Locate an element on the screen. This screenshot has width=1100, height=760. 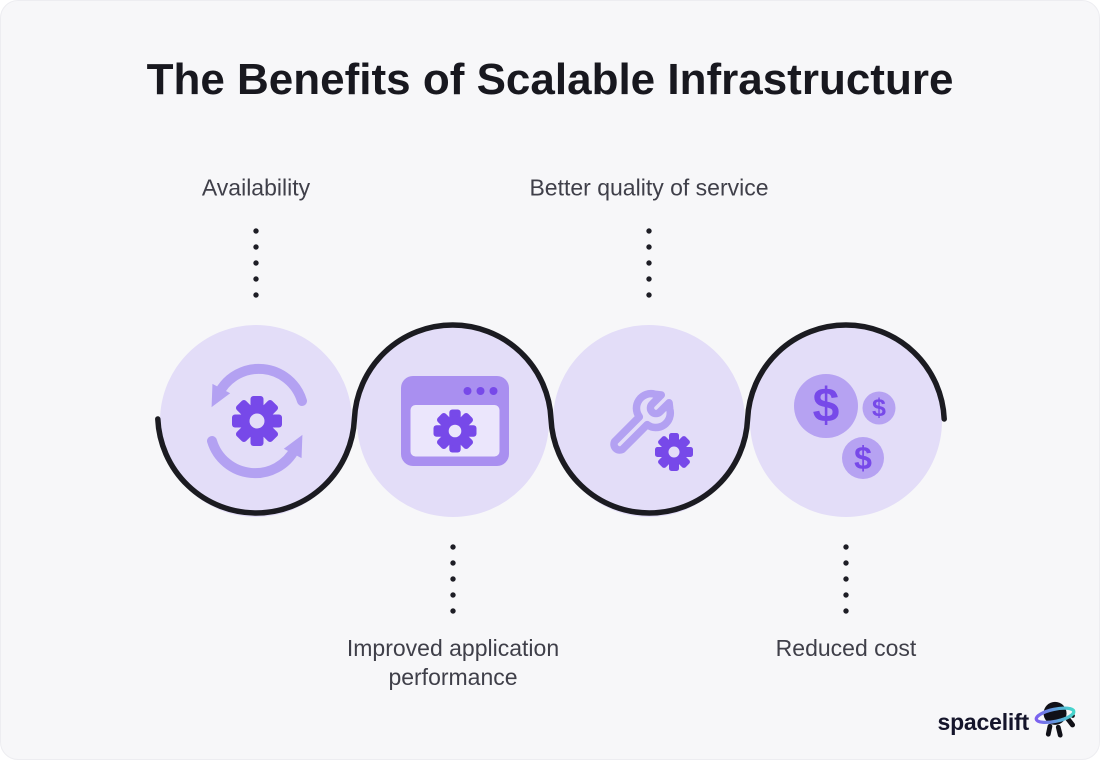
benefit-label-improved-application-performance: Improved application performance is located at coordinates (453, 662).